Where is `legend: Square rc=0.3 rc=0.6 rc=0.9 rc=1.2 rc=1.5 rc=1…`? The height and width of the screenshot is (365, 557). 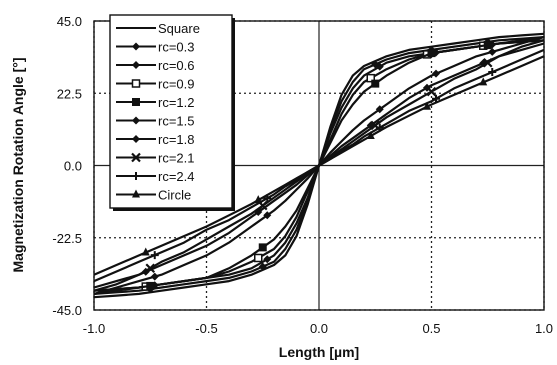
legend: Square rc=0.3 rc=0.6 rc=0.9 rc=1.2 rc=1.5 rc=1… is located at coordinates (172, 112).